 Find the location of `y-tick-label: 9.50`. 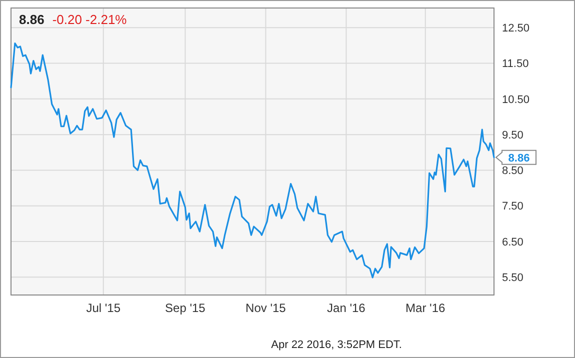

y-tick-label: 9.50 is located at coordinates (513, 135).